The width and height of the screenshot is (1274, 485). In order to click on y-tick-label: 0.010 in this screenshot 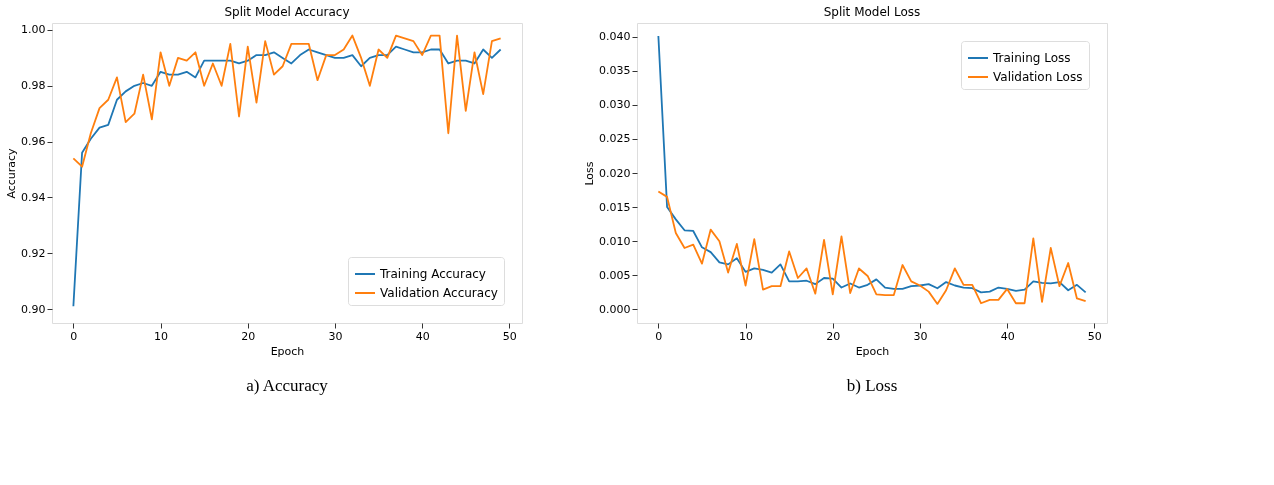, I will do `click(615, 241)`.